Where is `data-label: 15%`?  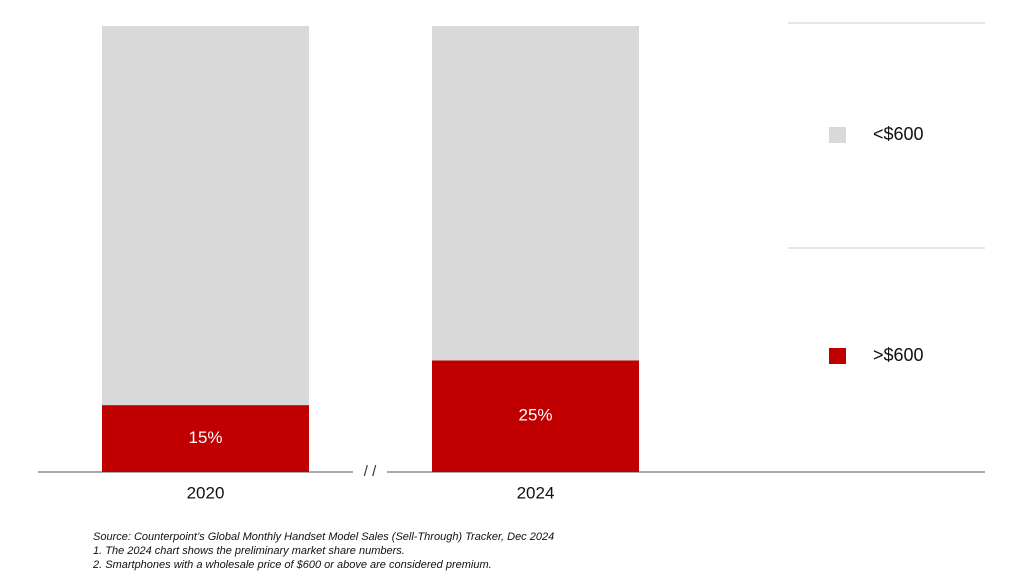 data-label: 15% is located at coordinates (205, 437).